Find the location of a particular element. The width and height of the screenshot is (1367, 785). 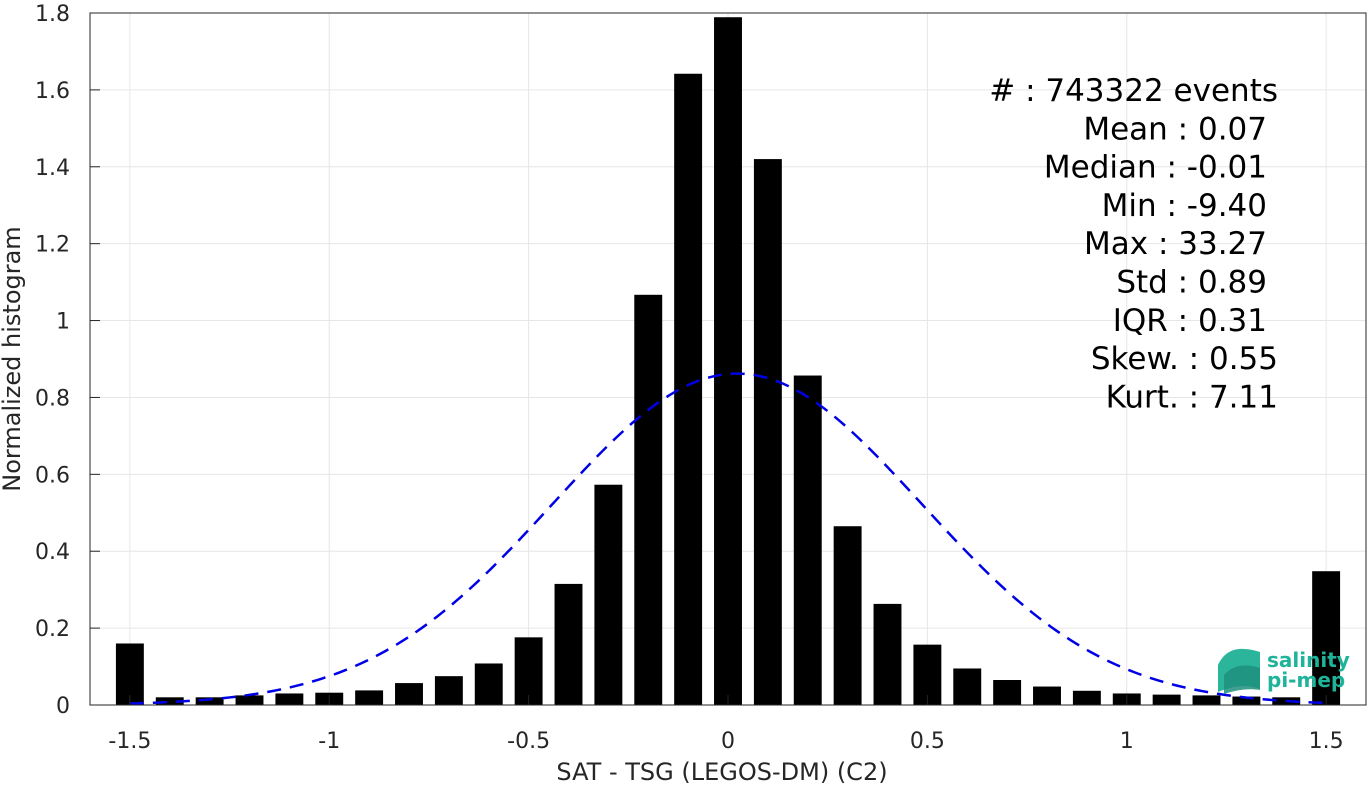

y-tick-label: 0.2 is located at coordinates (52, 629).